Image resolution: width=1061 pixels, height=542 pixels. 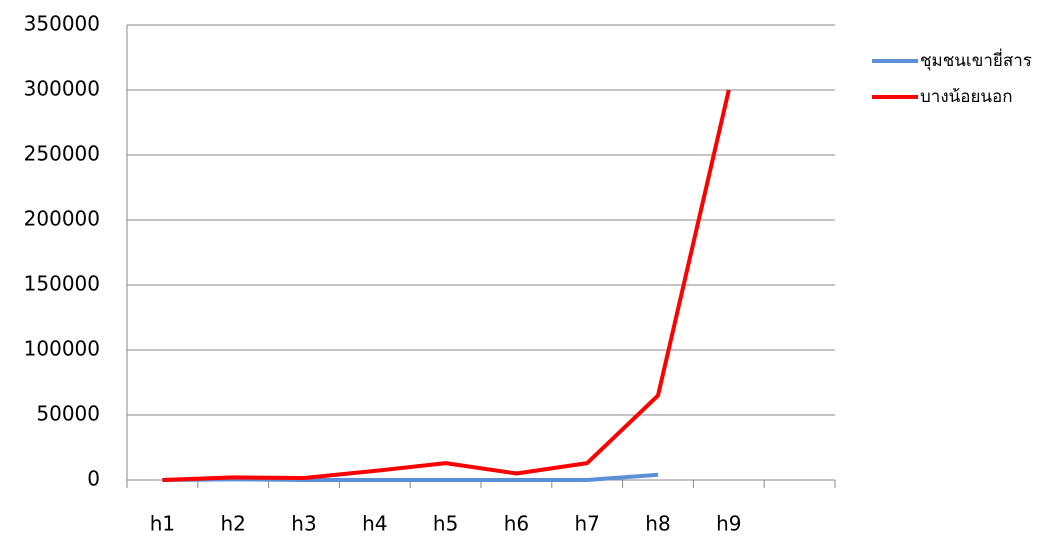 What do you see at coordinates (728, 524) in the screenshot?
I see `x-tick-label: h9` at bounding box center [728, 524].